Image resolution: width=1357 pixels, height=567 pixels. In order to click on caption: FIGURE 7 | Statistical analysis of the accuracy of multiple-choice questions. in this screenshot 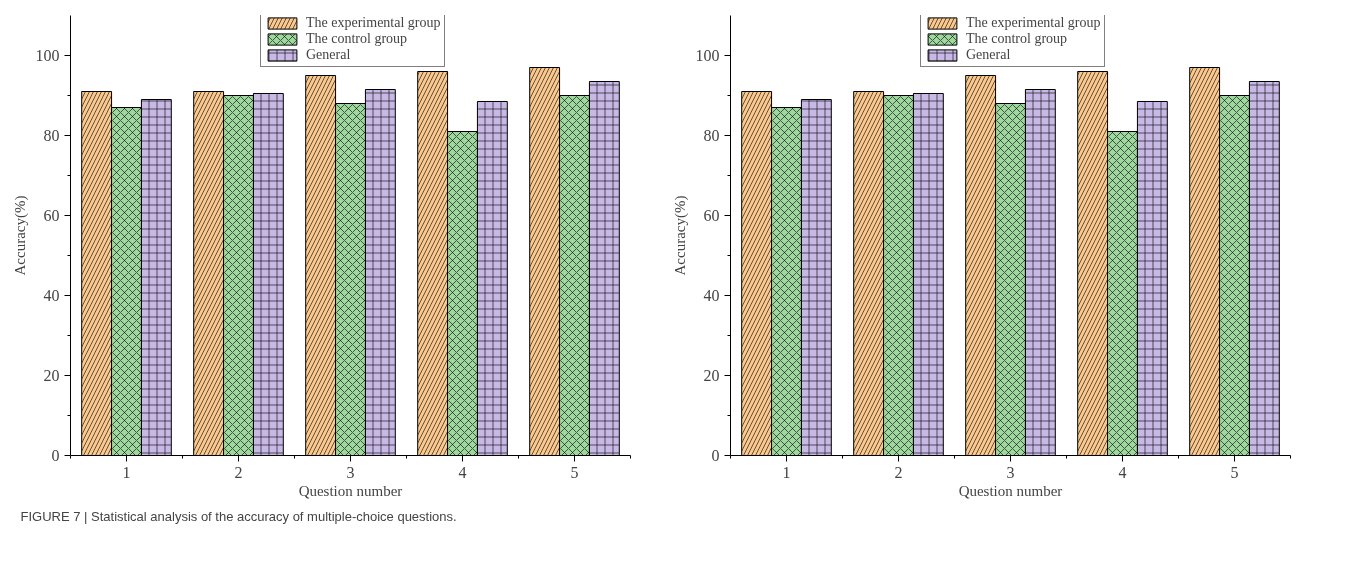, I will do `click(238, 516)`.